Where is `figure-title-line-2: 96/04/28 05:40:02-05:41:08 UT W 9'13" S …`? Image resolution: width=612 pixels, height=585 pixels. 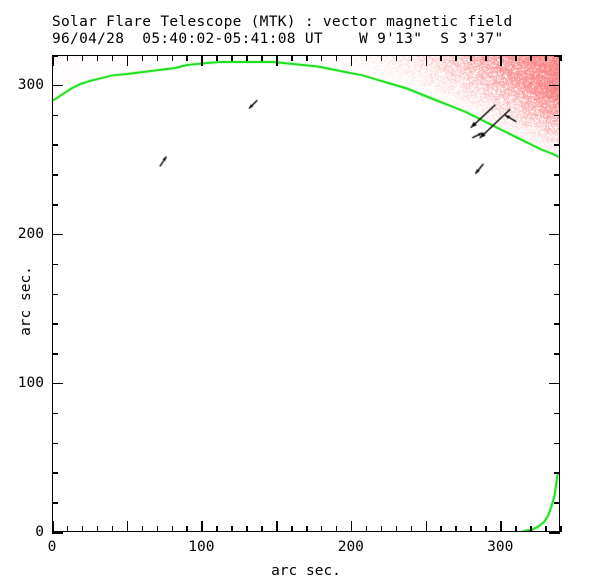
figure-title-line-2: 96/04/28 05:40:02-05:41:08 UT W 9'13" S … is located at coordinates (278, 39).